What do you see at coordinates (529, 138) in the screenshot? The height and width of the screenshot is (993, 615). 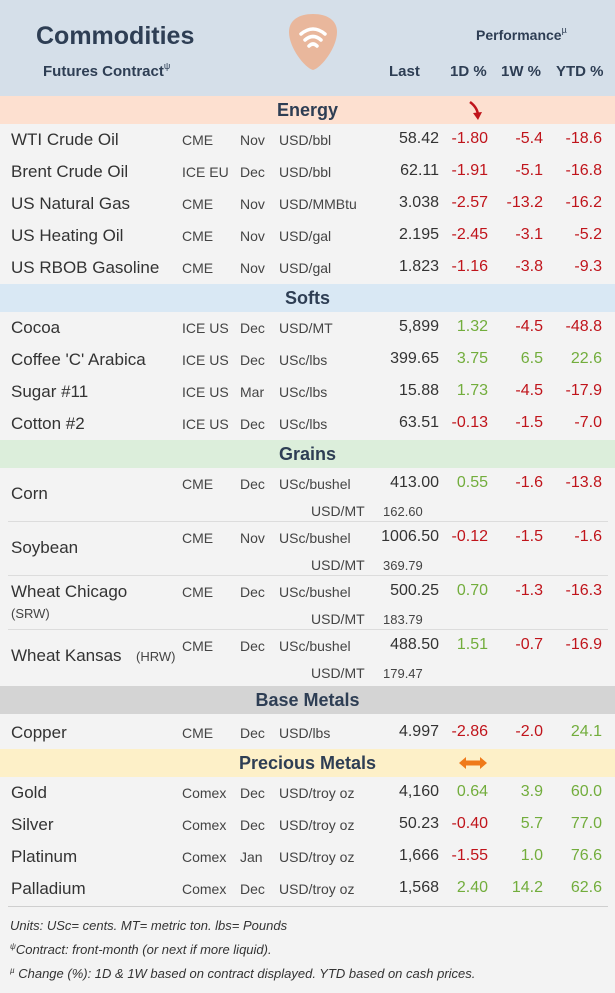 I see `change-1w: -5.4` at bounding box center [529, 138].